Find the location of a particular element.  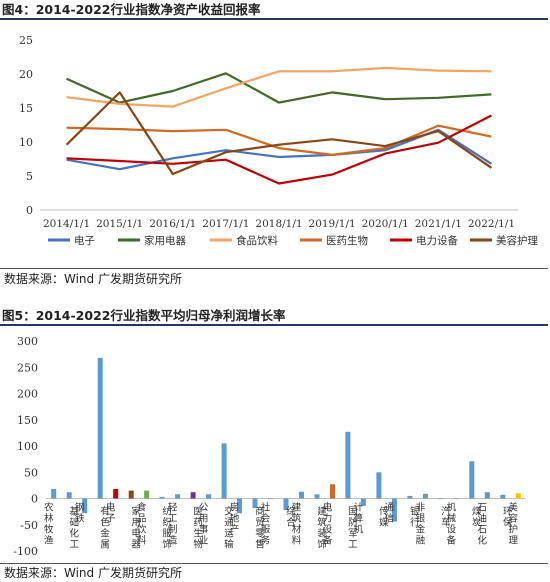

category-label: 轻工制造 is located at coordinates (173, 524).